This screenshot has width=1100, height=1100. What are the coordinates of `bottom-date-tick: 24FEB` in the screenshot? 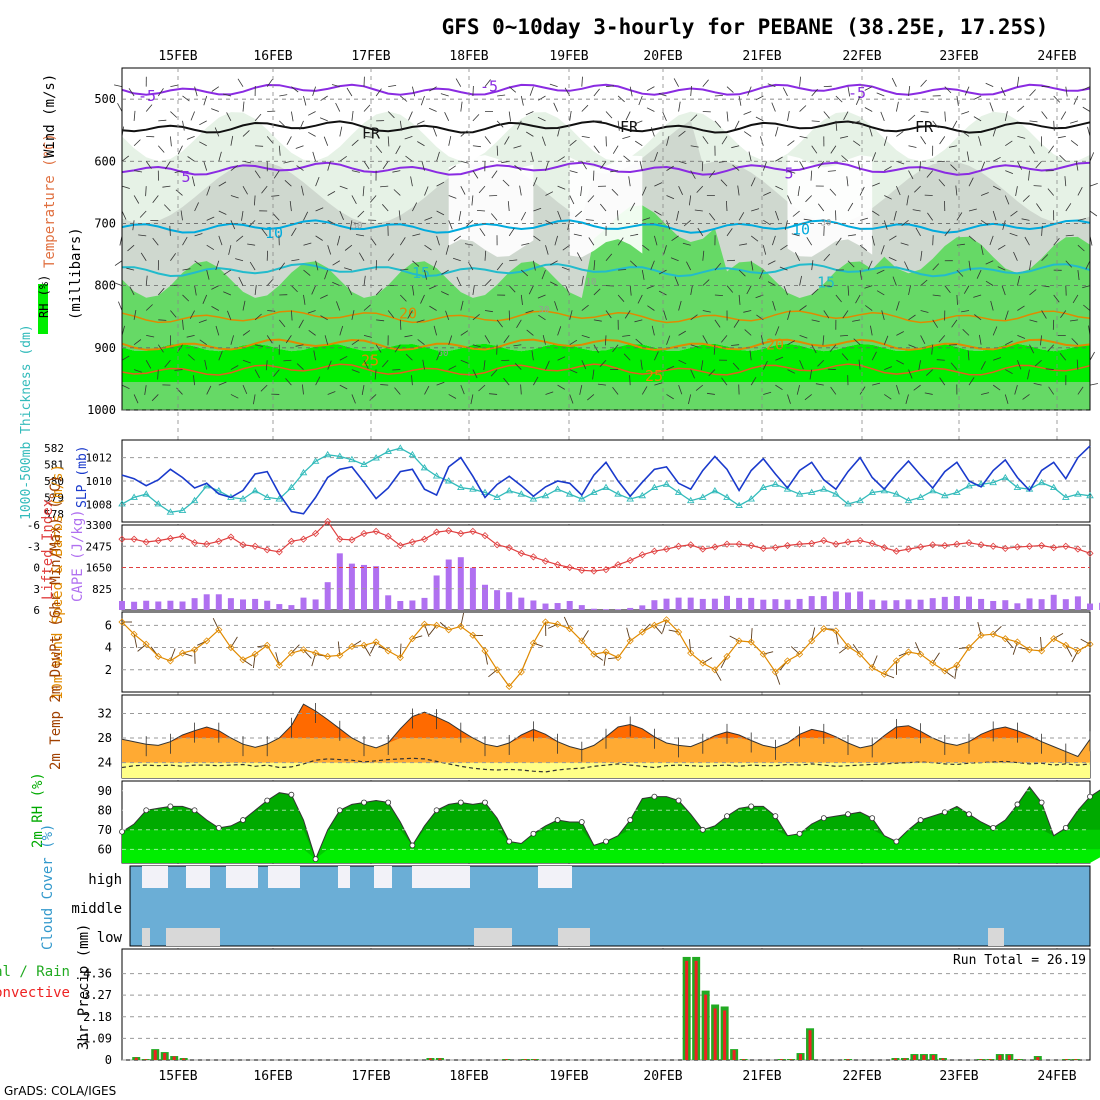 It's located at (1056, 1076).